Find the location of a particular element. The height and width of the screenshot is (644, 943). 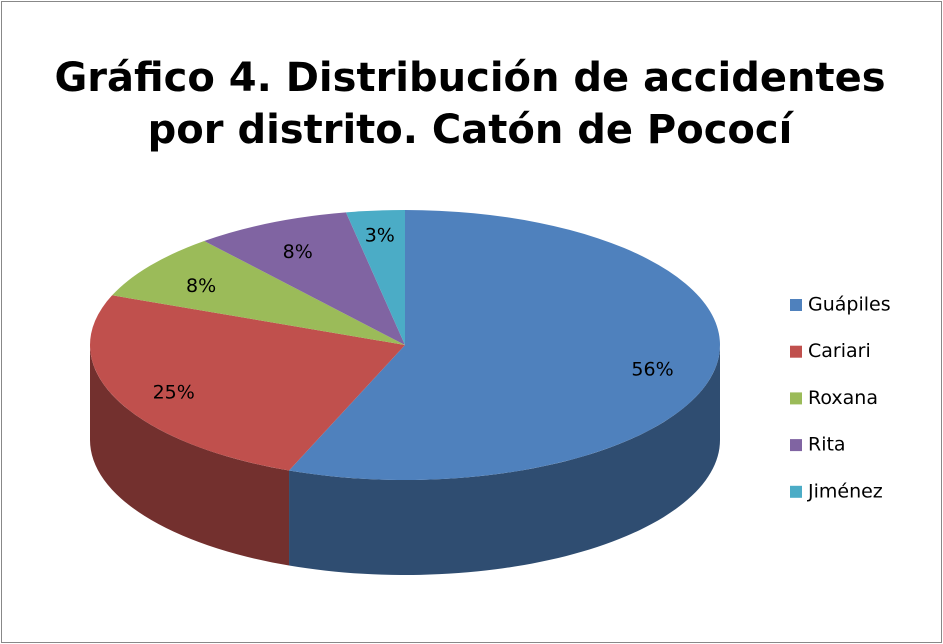

legend-label: Jiménez is located at coordinates (845, 491).